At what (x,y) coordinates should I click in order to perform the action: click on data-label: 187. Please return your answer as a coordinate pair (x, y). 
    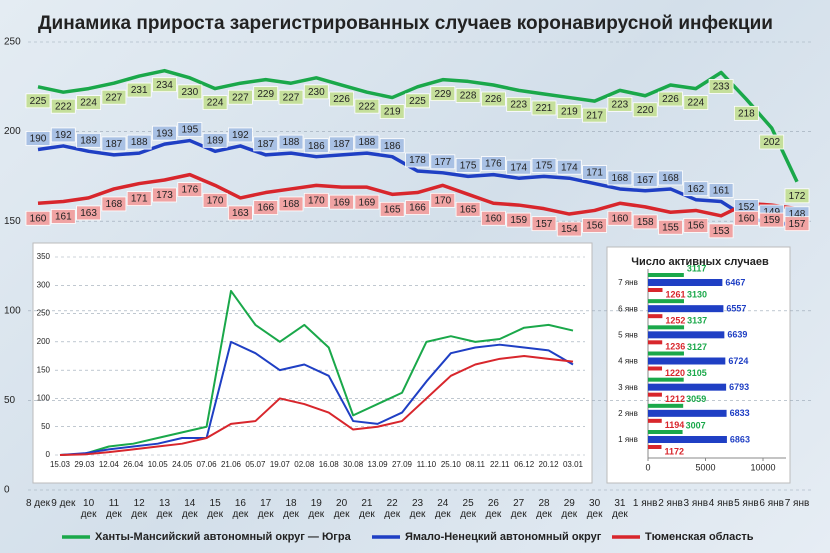
    Looking at the image, I should click on (265, 144).